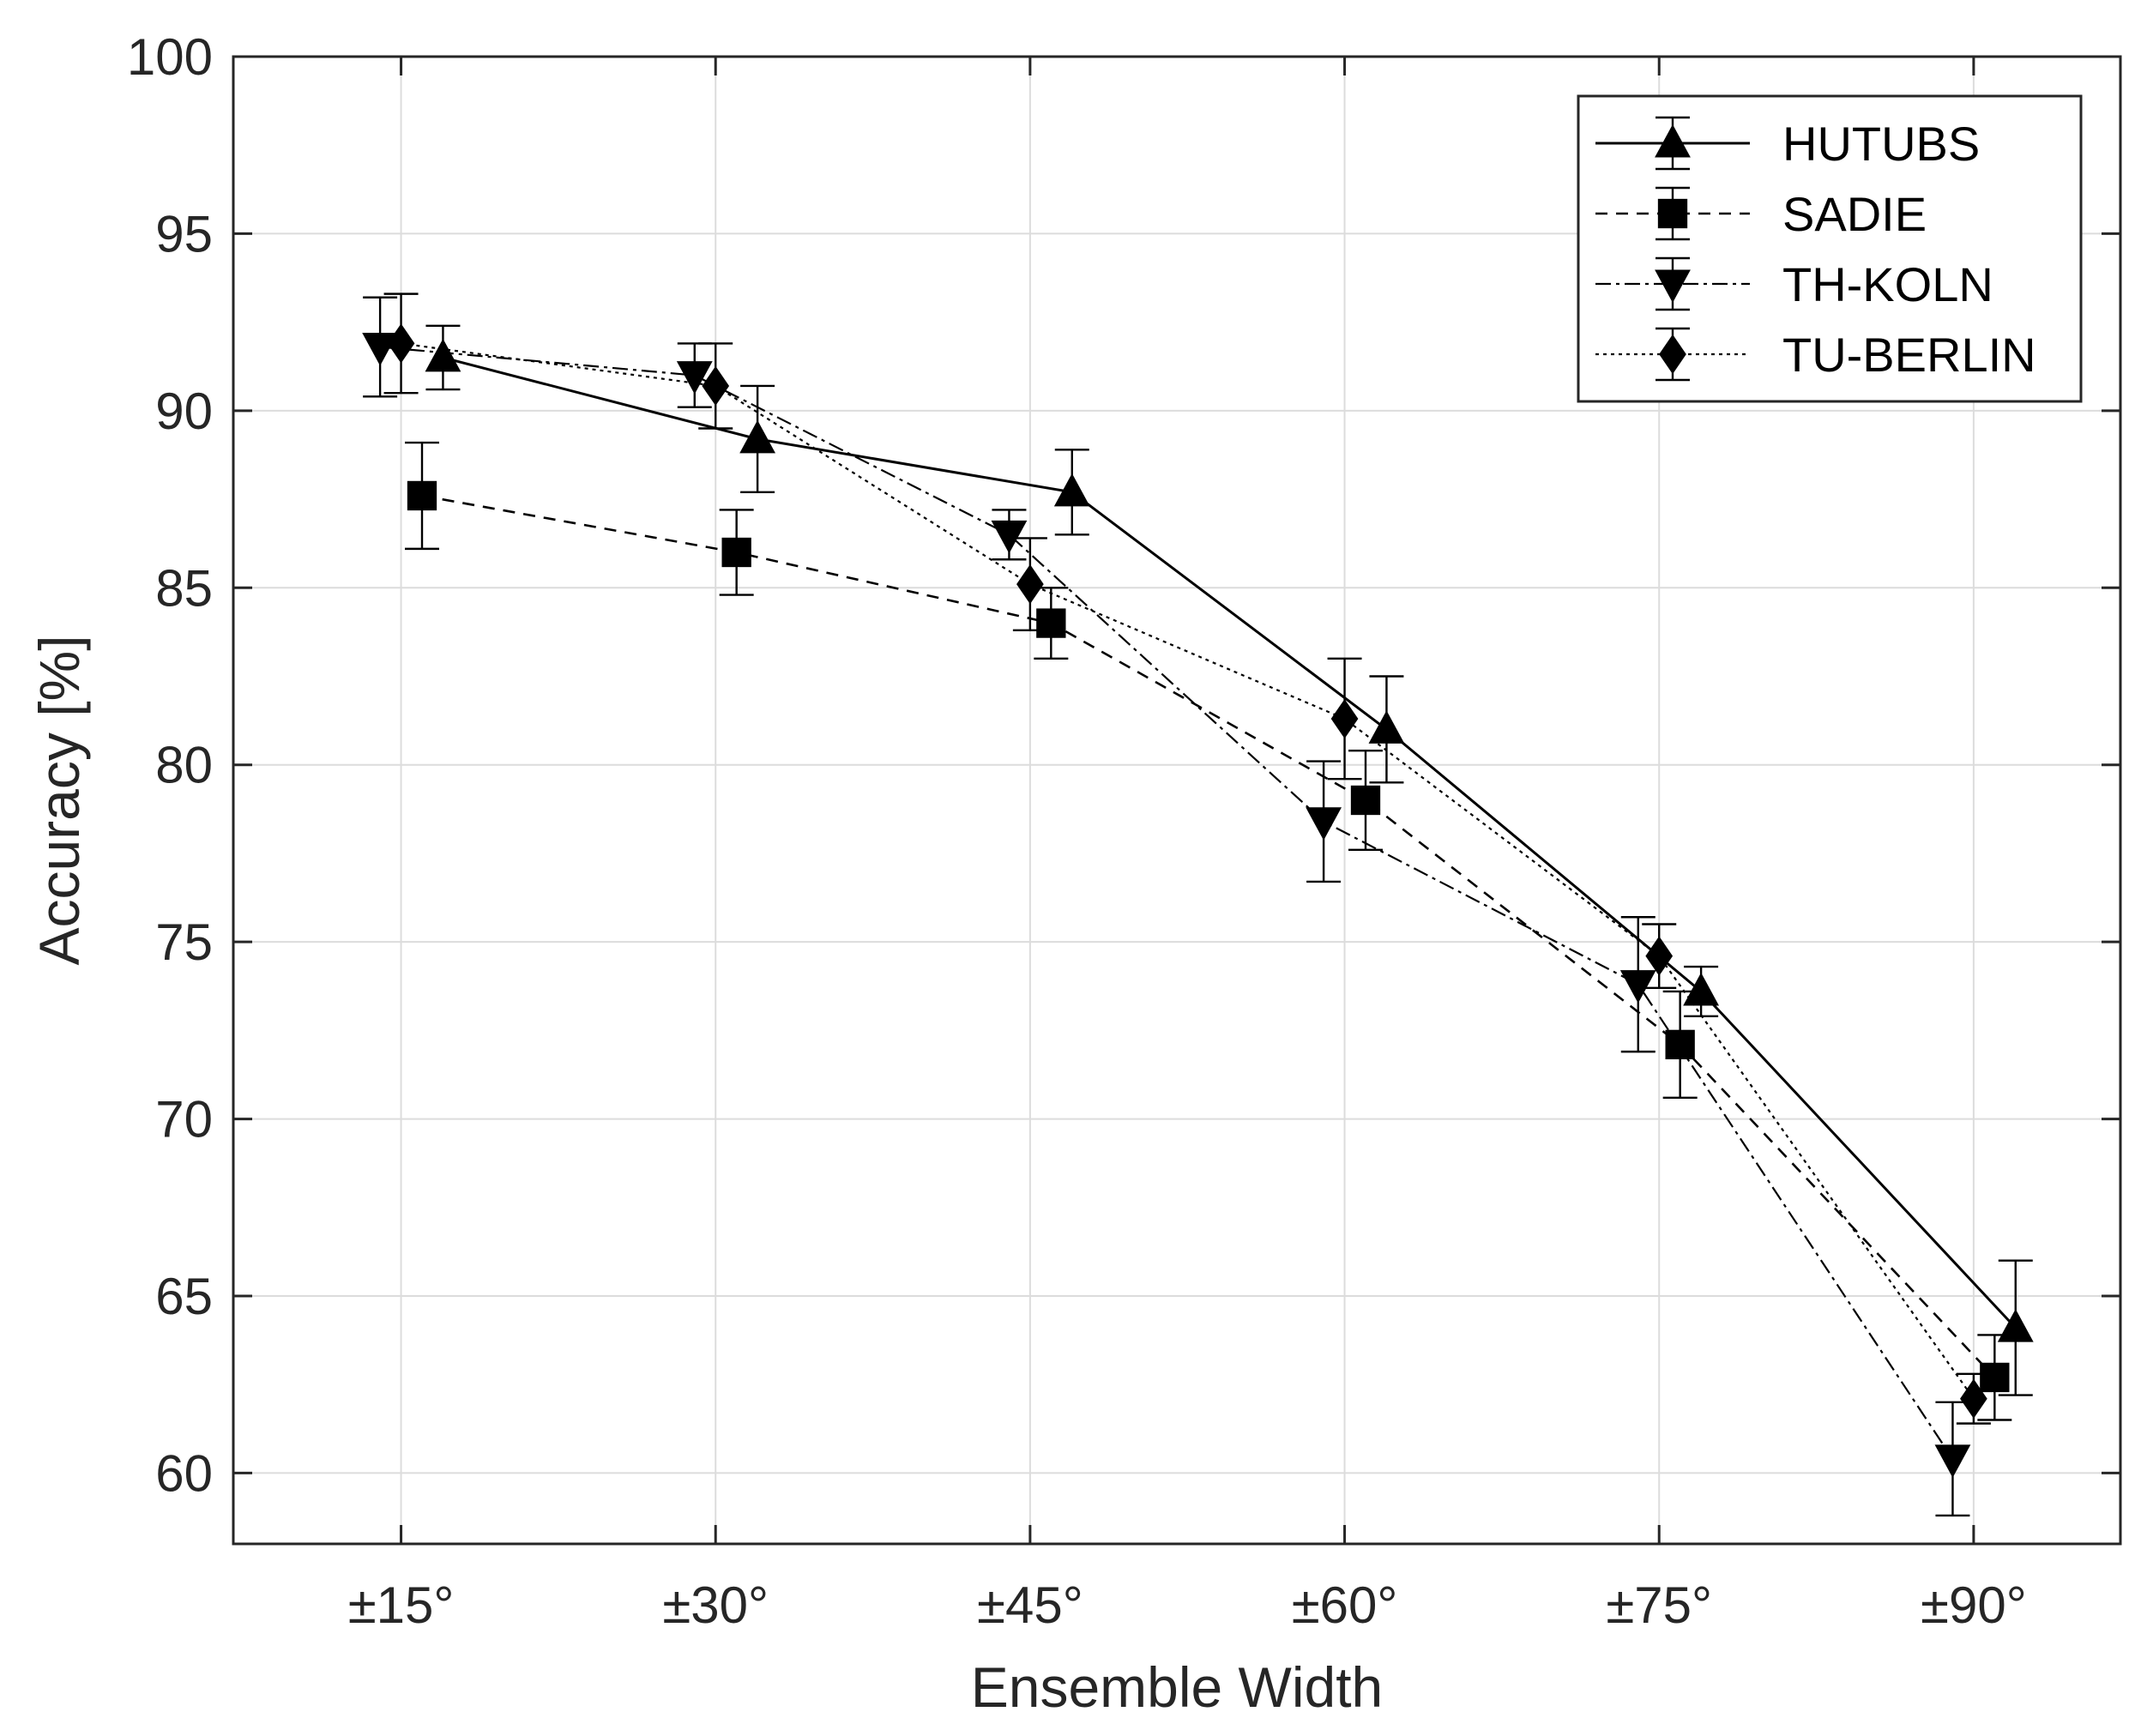 Image resolution: width=2141 pixels, height=1736 pixels. I want to click on y-tick-label: 90, so click(184, 411).